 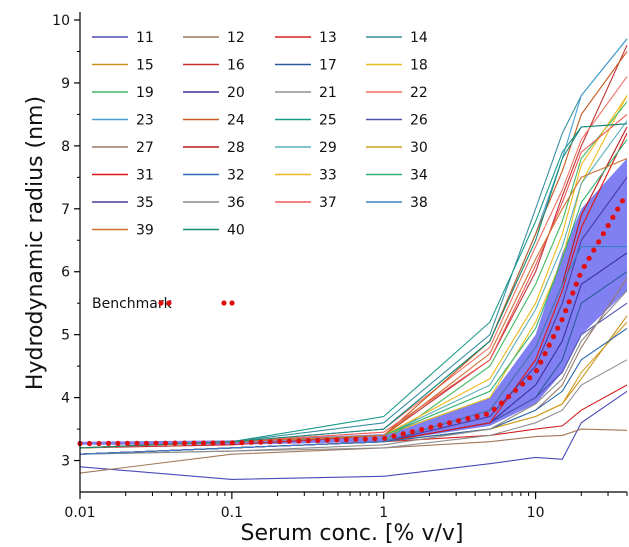 What do you see at coordinates (419, 38) in the screenshot?
I see `legend-label-14: 14` at bounding box center [419, 38].